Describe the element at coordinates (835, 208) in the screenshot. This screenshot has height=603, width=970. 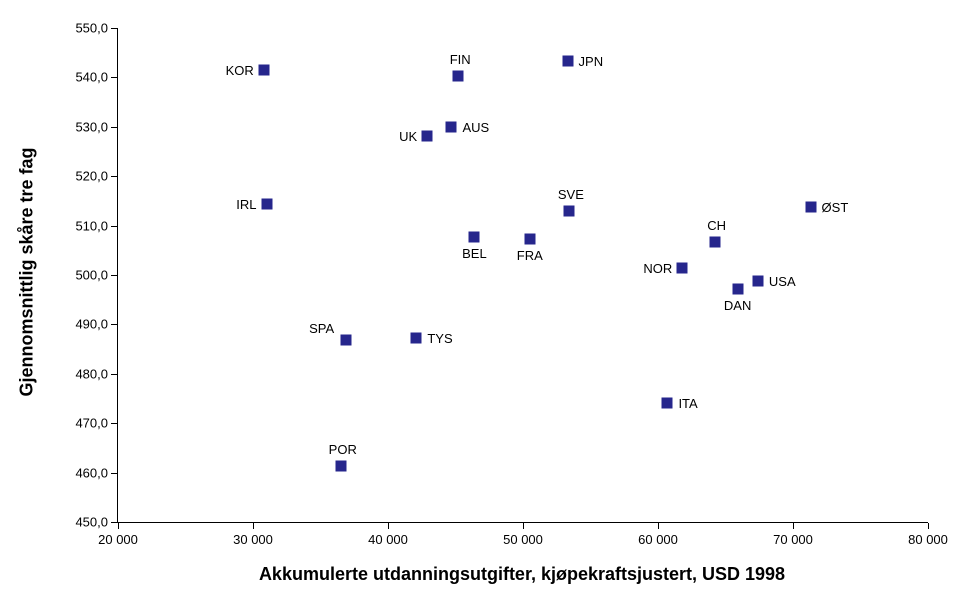
I see `point-label-øst: ØST` at that location.